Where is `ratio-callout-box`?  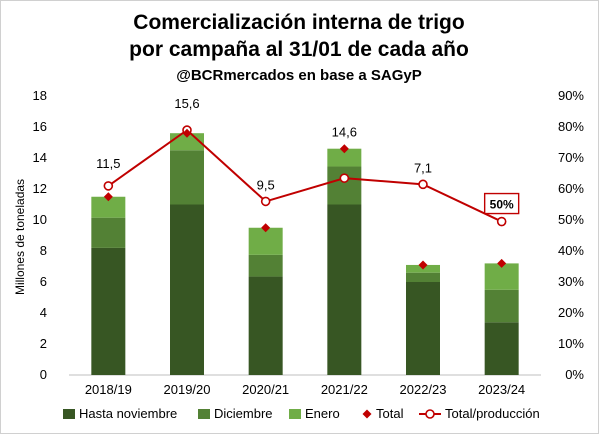 ratio-callout-box is located at coordinates (501, 203).